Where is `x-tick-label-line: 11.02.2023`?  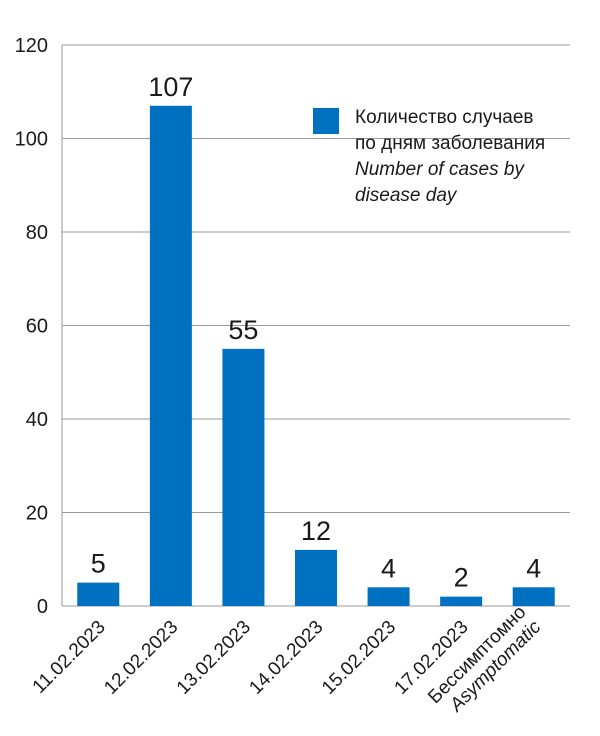
x-tick-label-line: 11.02.2023 is located at coordinates (69, 657).